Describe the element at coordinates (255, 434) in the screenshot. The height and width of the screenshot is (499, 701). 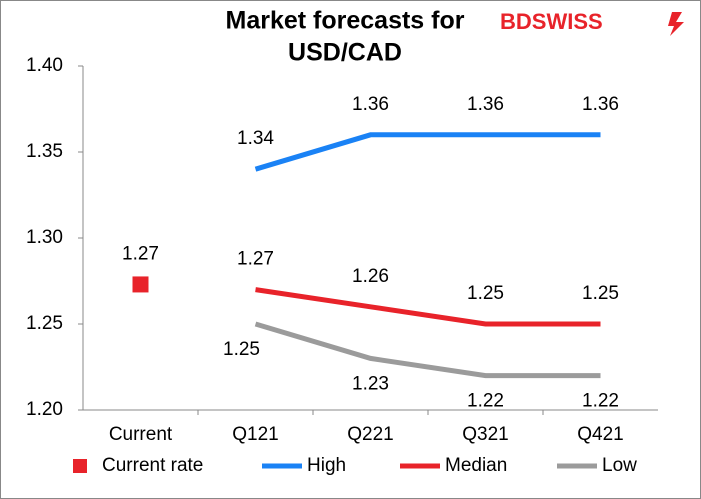
I see `x-tick-label: Q121` at that location.